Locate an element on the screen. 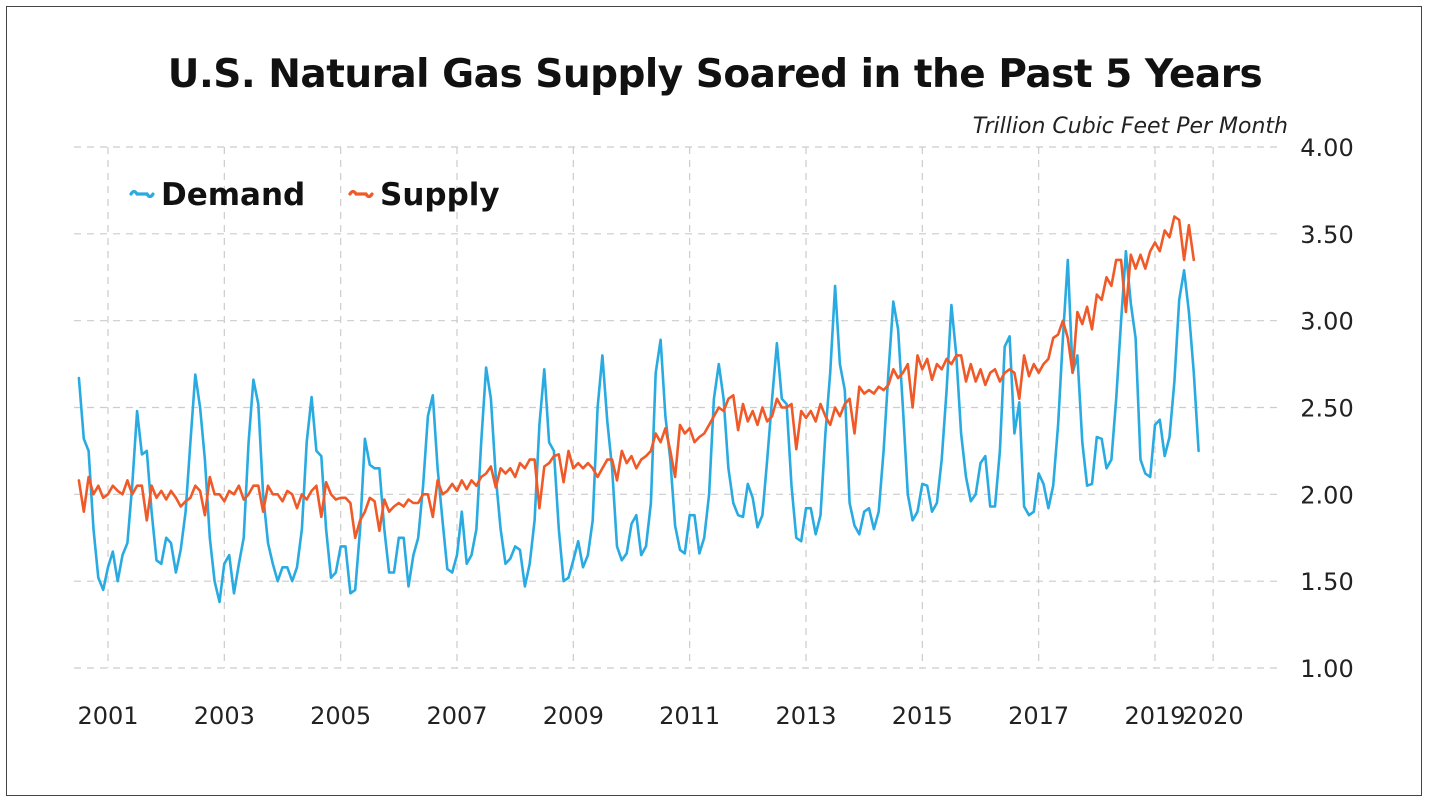  x-tick-label: 2009 is located at coordinates (573, 716).